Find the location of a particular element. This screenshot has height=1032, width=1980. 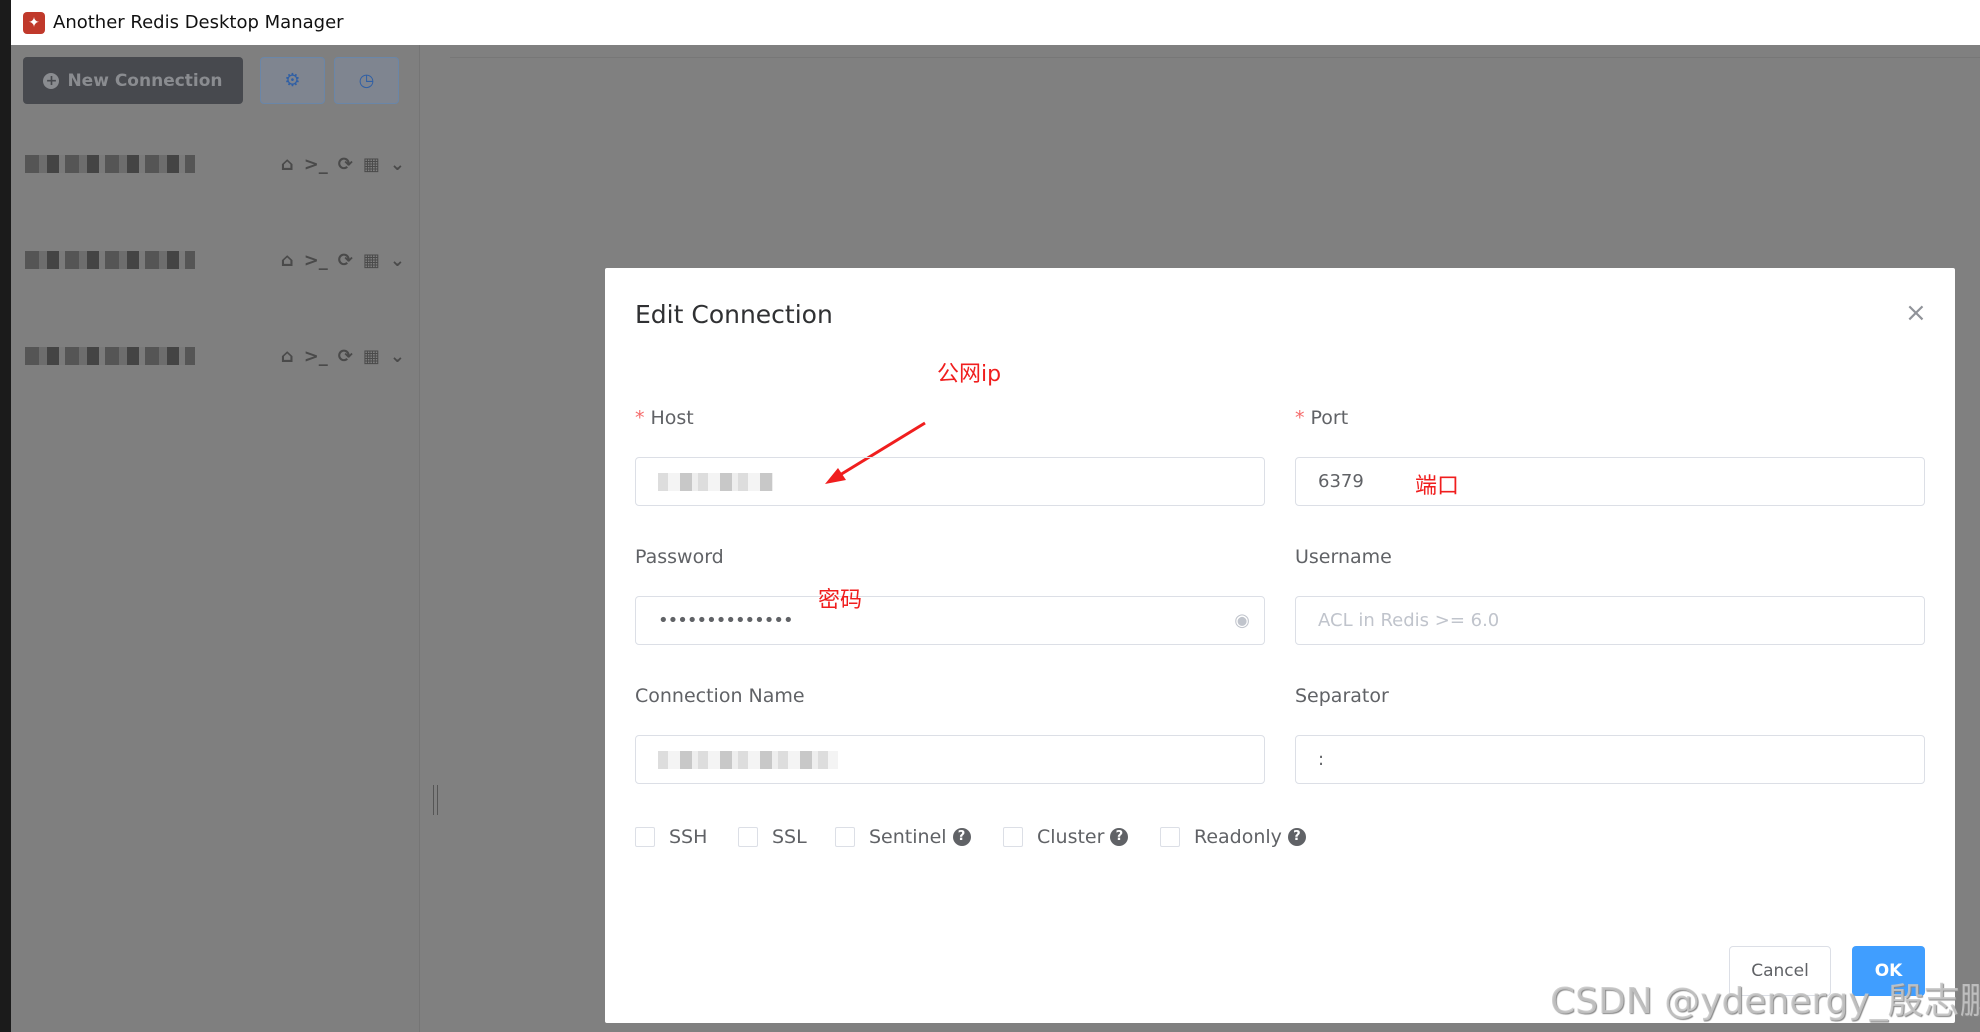

connection-name-label: Connection Name is located at coordinates (720, 696).